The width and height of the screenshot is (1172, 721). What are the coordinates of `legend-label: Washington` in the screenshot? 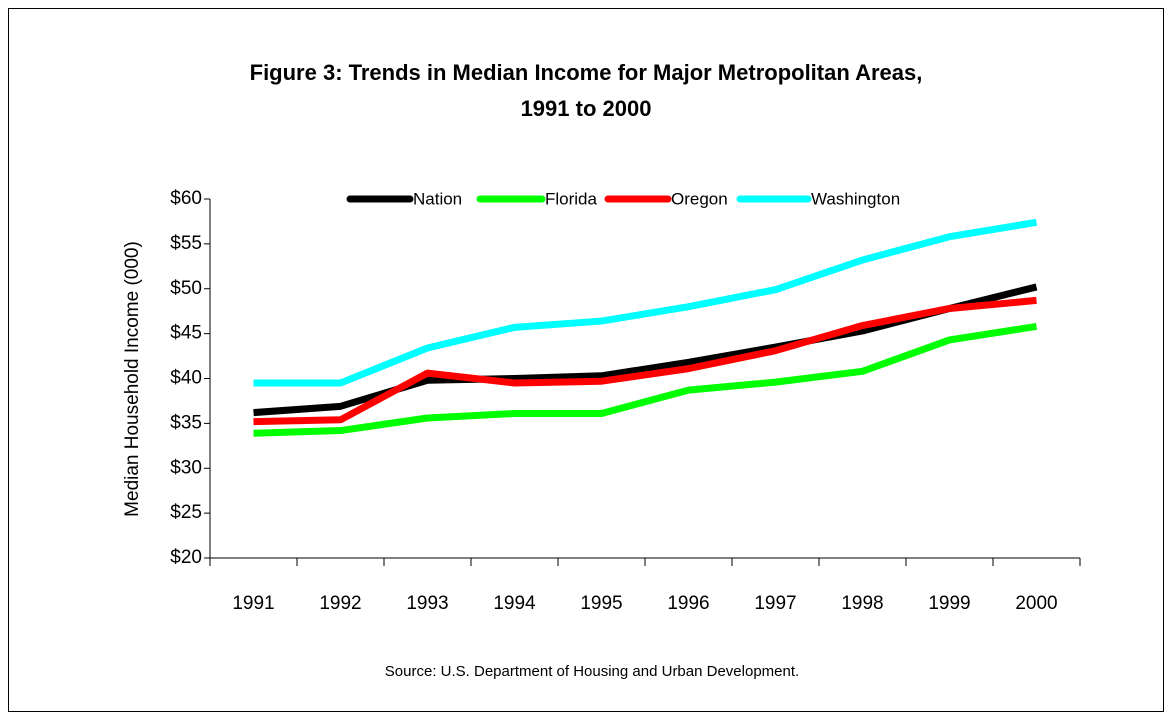 It's located at (855, 198).